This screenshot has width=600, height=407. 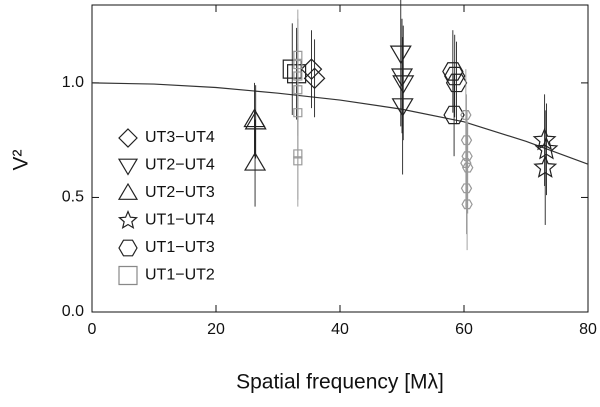 What do you see at coordinates (180, 247) in the screenshot?
I see `legend-label: UT1−UT3` at bounding box center [180, 247].